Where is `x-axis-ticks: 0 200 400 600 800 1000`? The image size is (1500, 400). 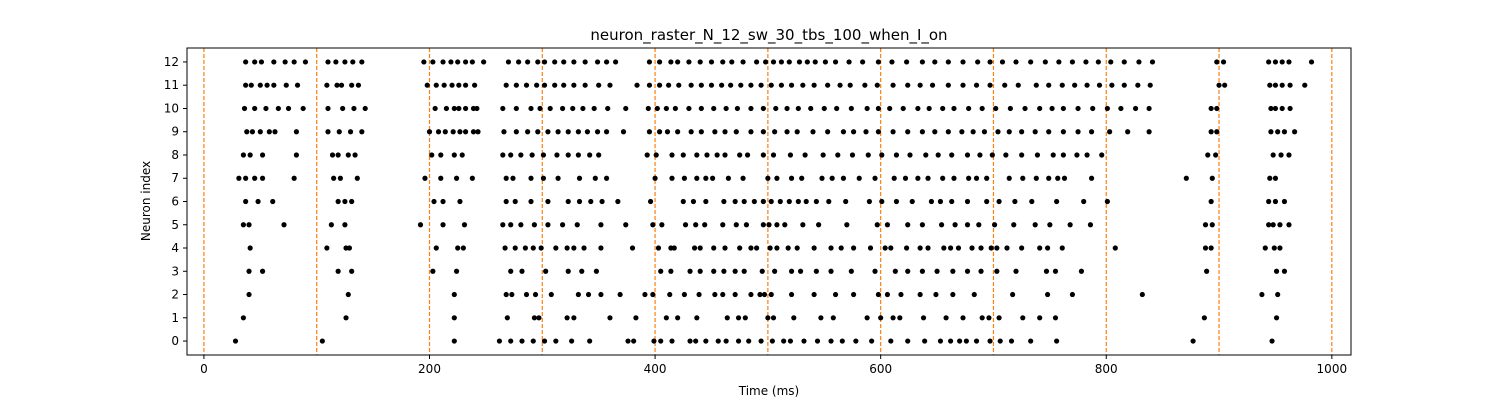
x-axis-ticks: 0 200 400 600 800 1000 is located at coordinates (773, 365).